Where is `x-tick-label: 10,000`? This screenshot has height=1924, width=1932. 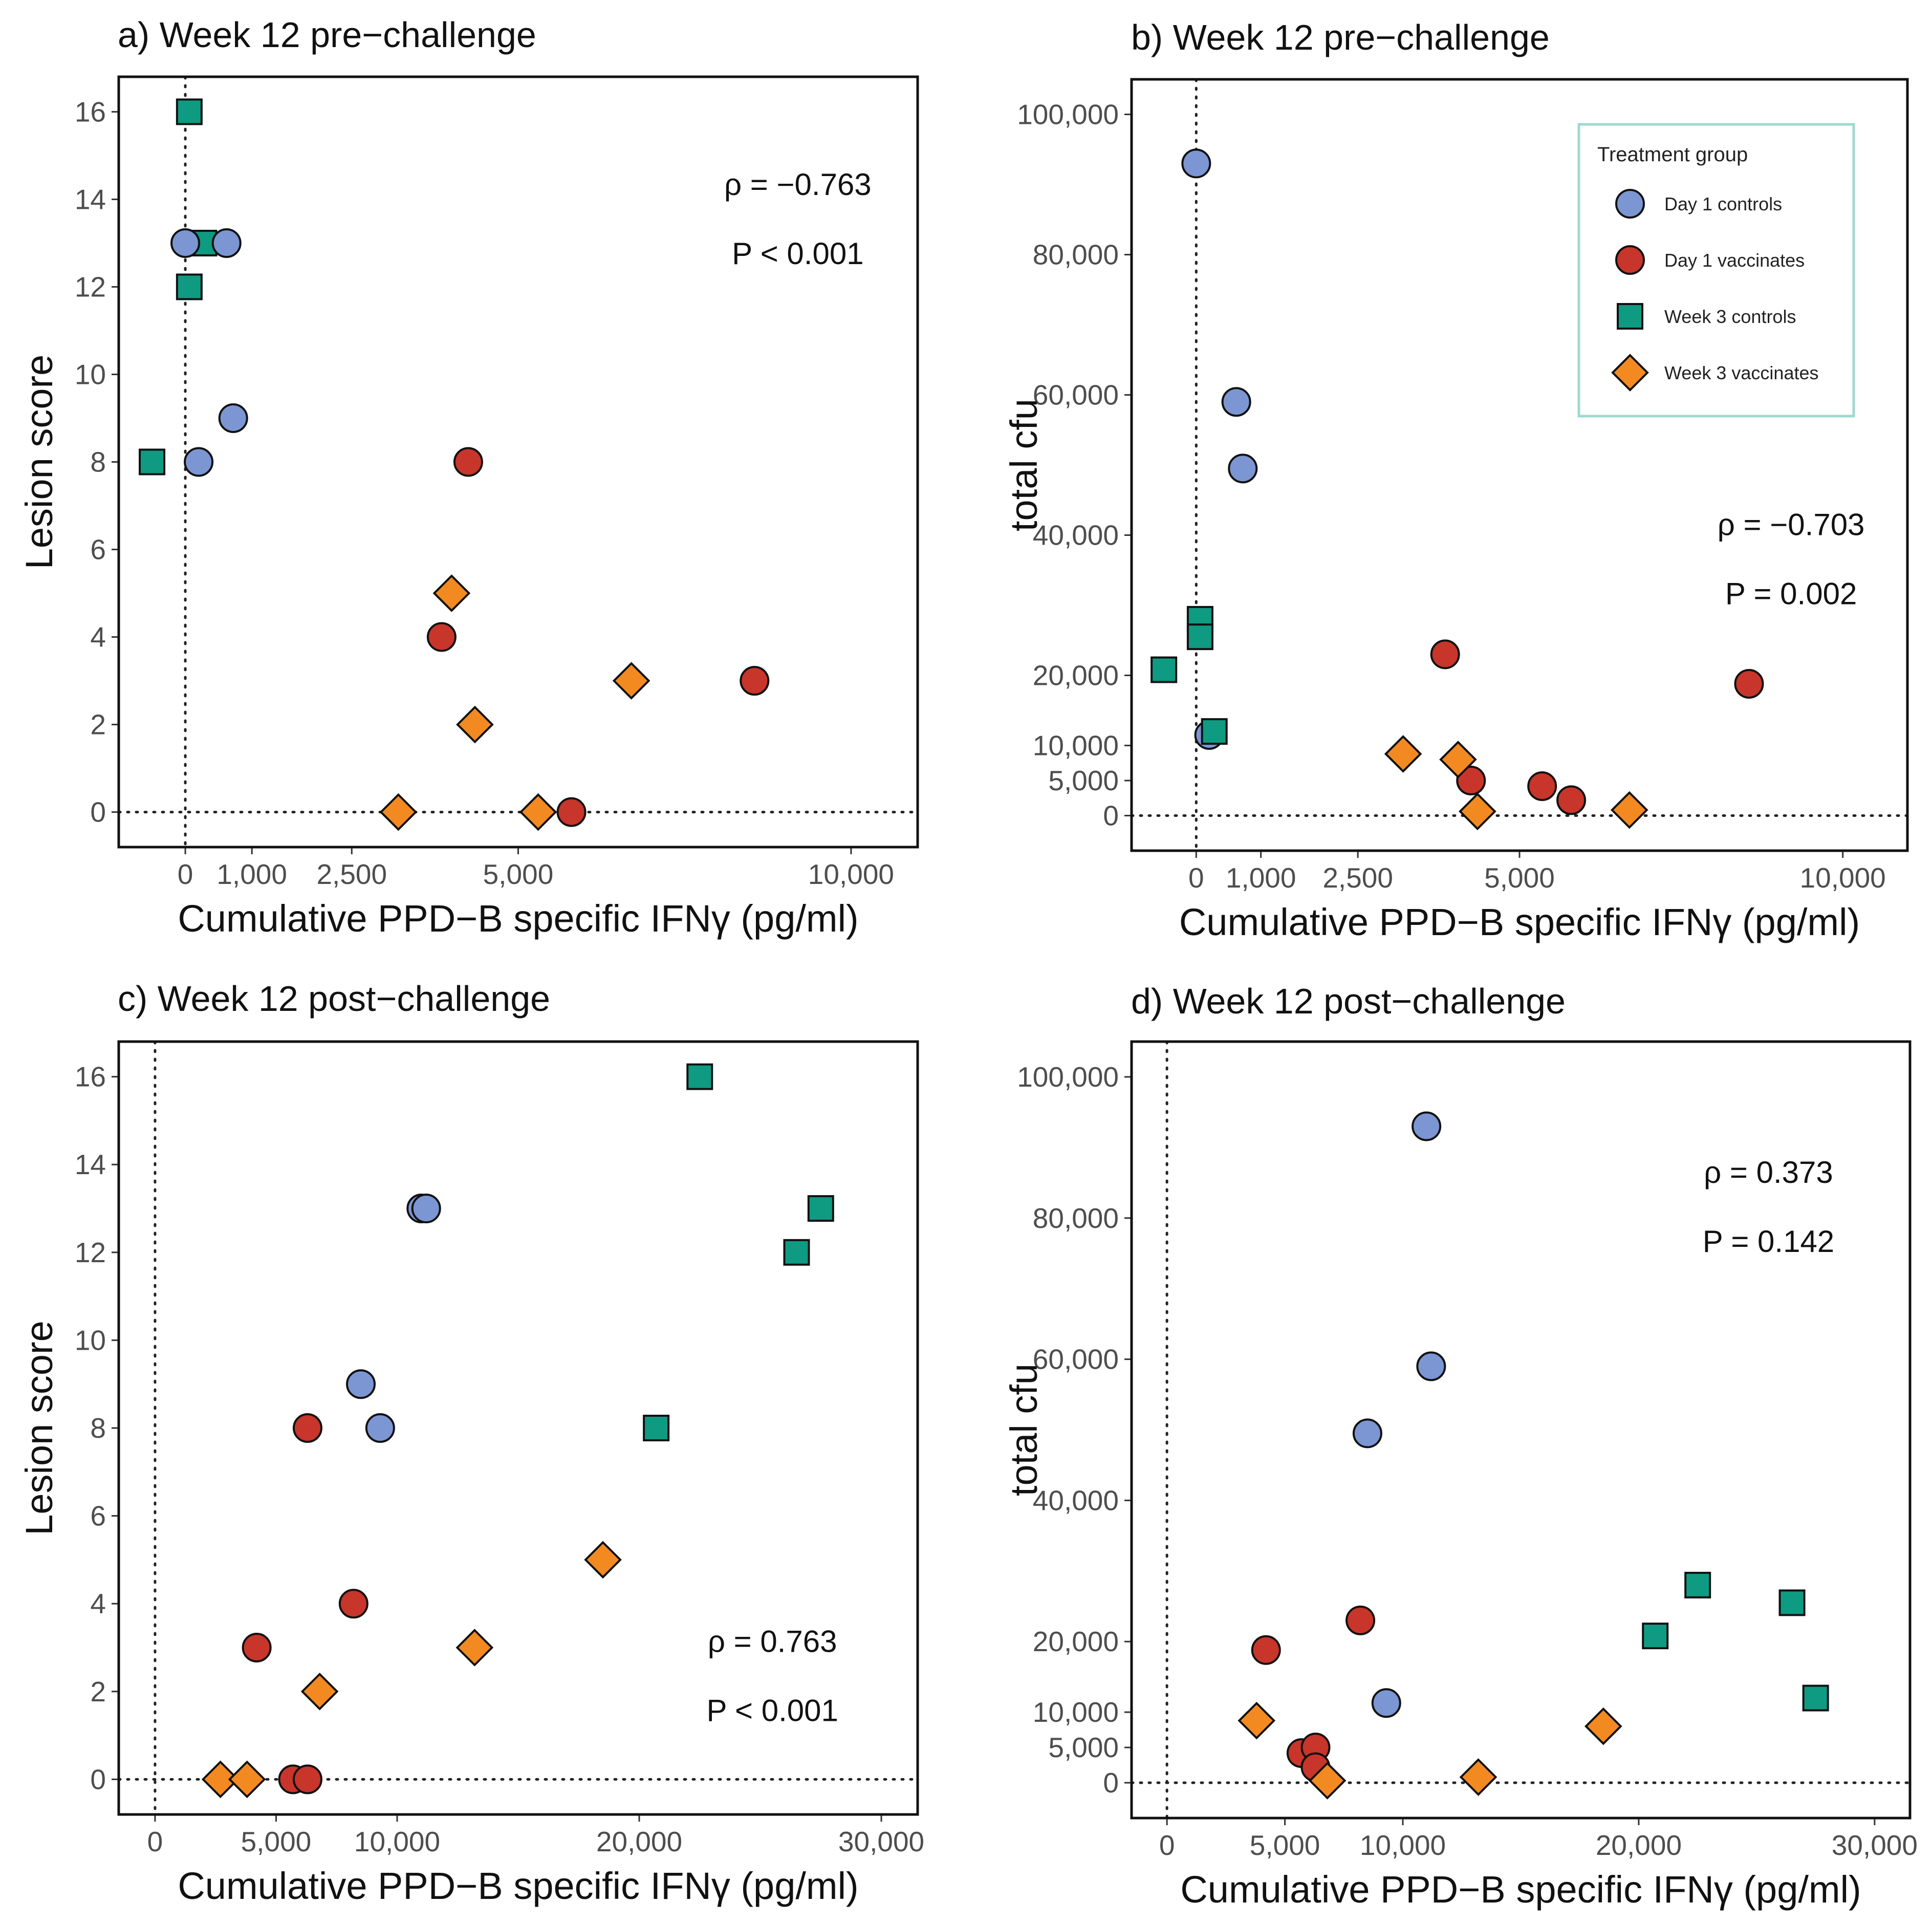
x-tick-label: 10,000 is located at coordinates (397, 1841).